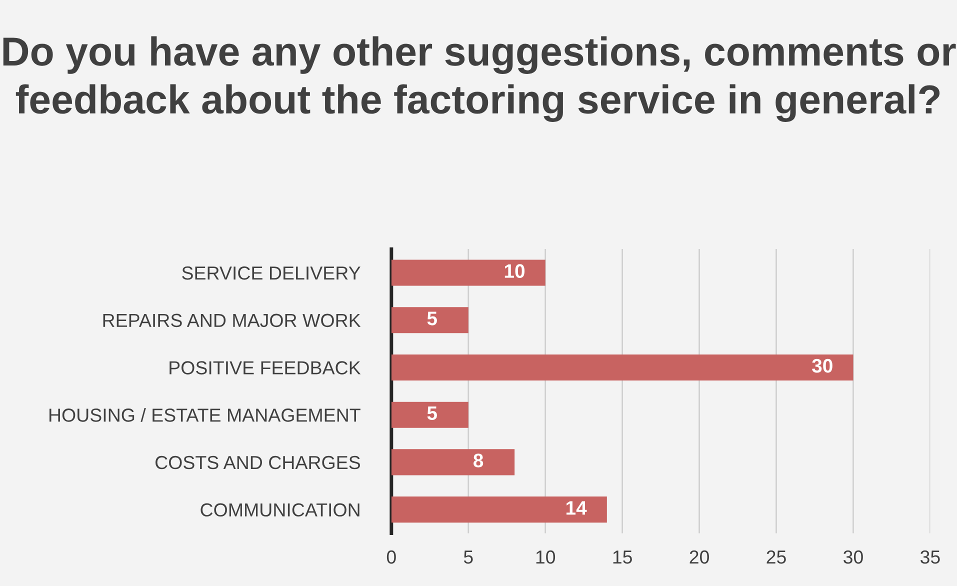  What do you see at coordinates (205, 415) in the screenshot?
I see `y-tick-label: HOUSING / ESTATE MANAGEMENT` at bounding box center [205, 415].